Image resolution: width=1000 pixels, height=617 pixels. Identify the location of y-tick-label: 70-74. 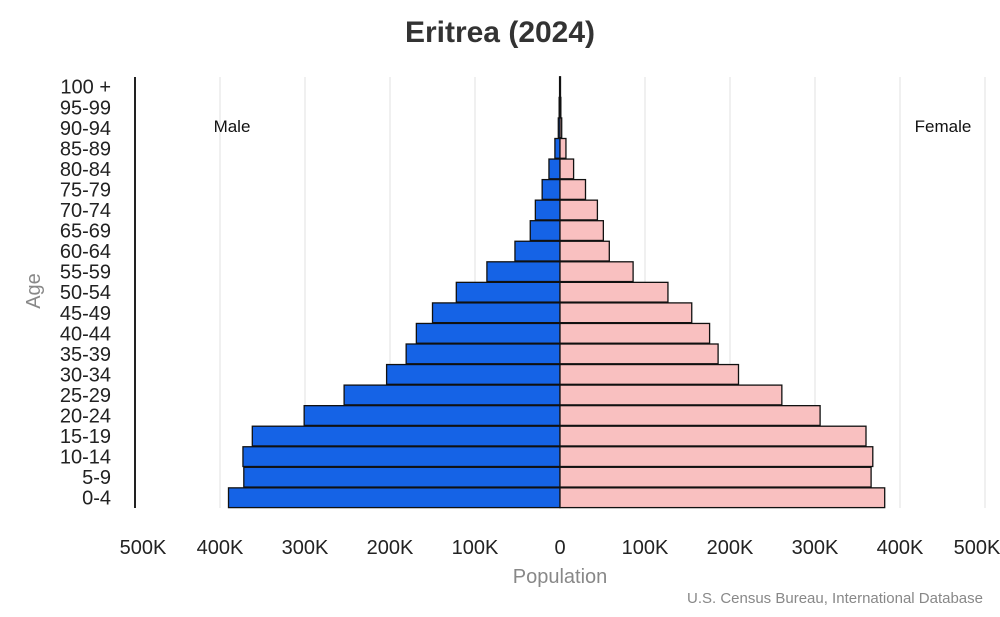
(85, 211).